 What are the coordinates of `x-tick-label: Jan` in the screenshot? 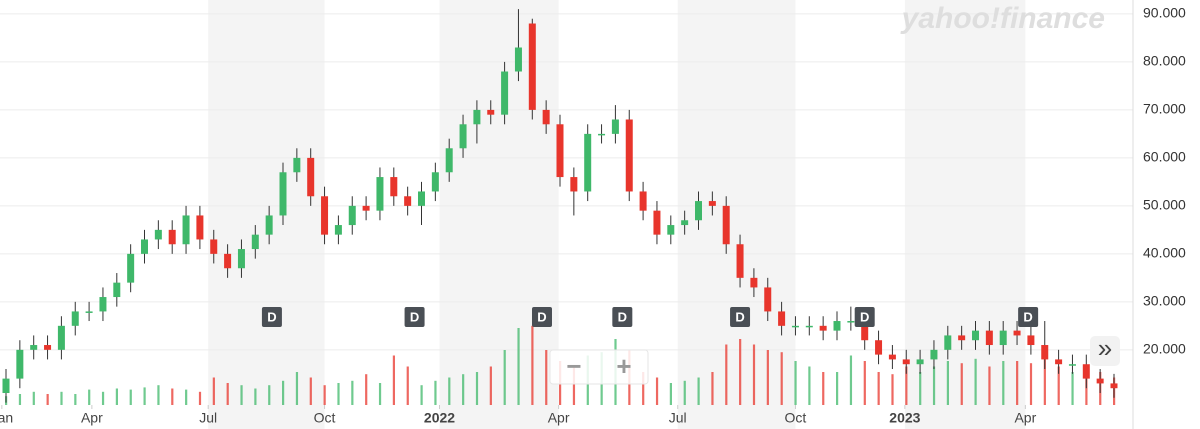 It's located at (6, 418).